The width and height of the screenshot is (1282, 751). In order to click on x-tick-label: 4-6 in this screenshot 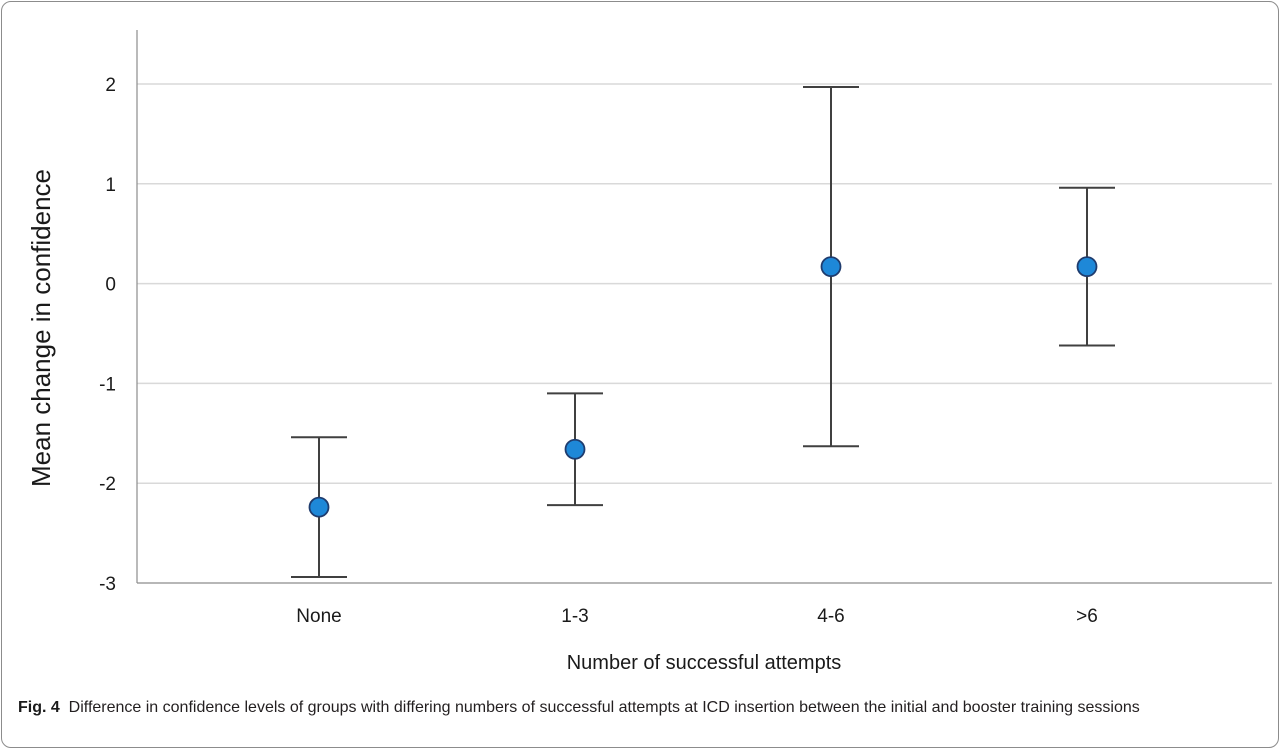, I will do `click(830, 616)`.